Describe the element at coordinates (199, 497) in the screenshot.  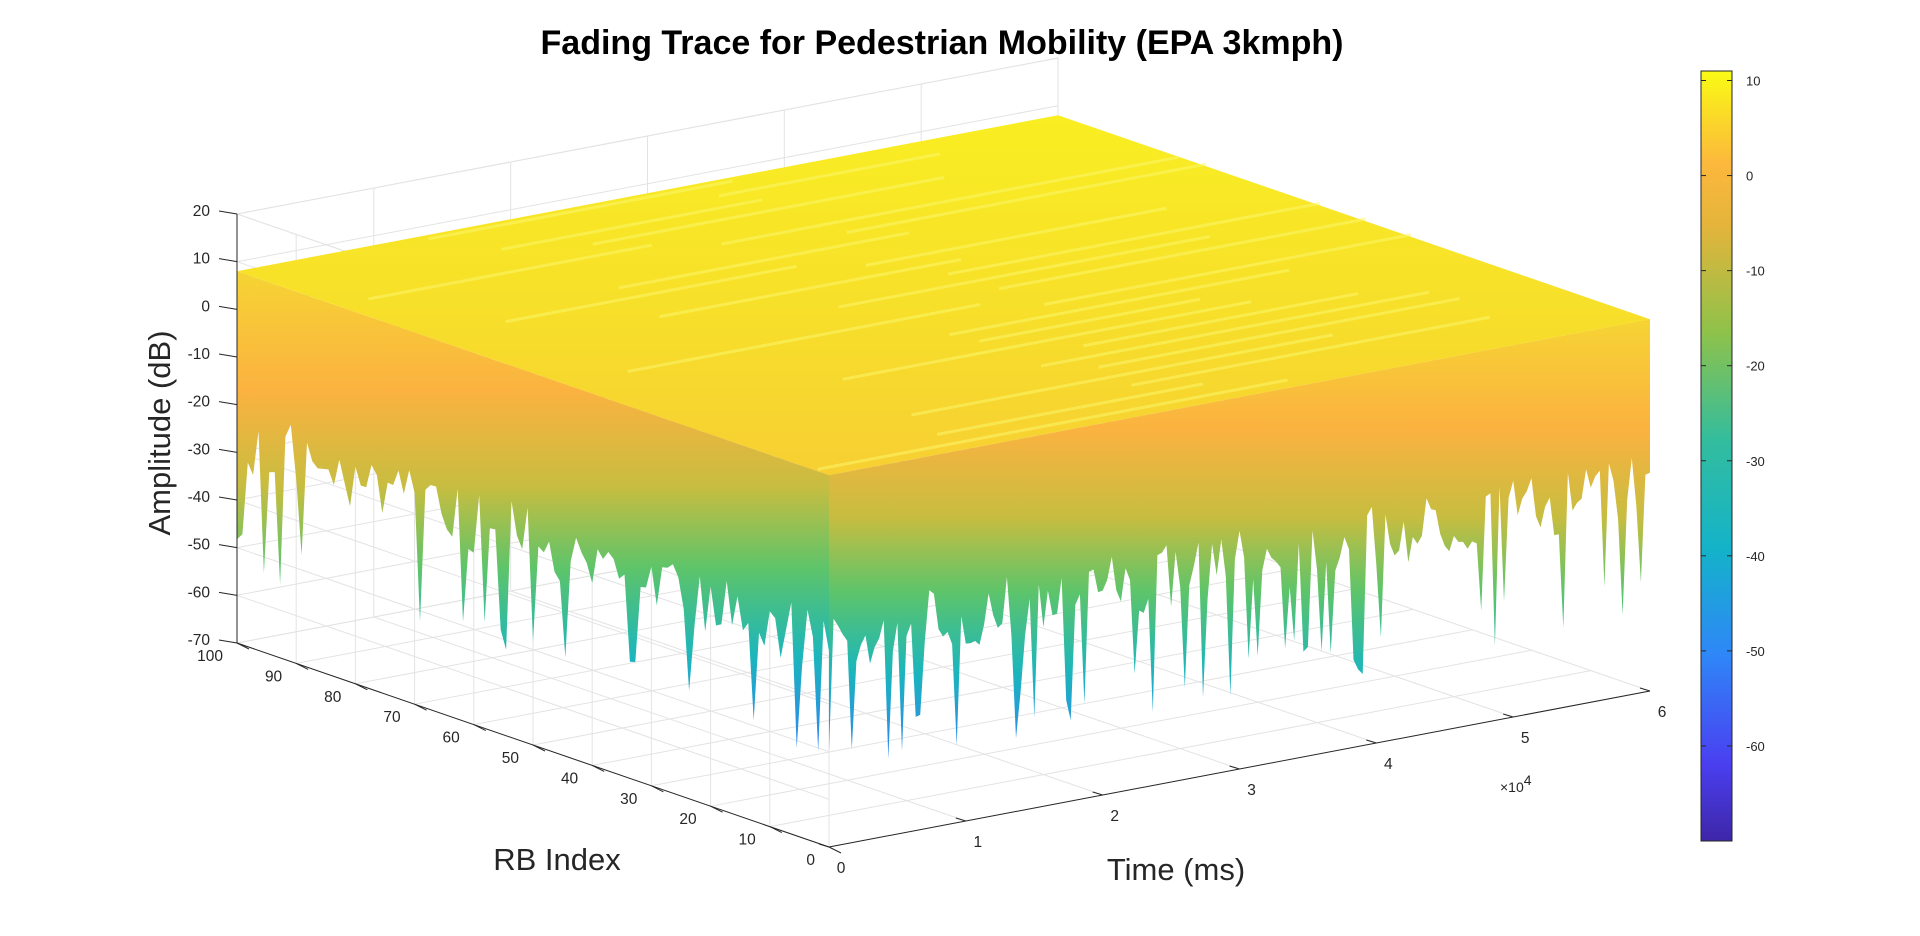
I see `z-tick-label: -40` at that location.